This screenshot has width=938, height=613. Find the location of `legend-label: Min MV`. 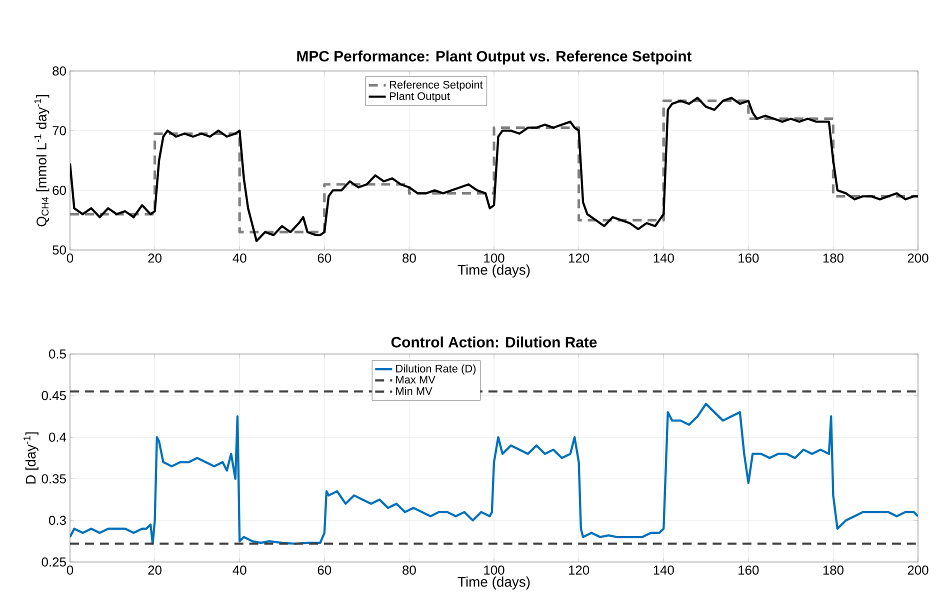

legend-label: Min MV is located at coordinates (414, 390).